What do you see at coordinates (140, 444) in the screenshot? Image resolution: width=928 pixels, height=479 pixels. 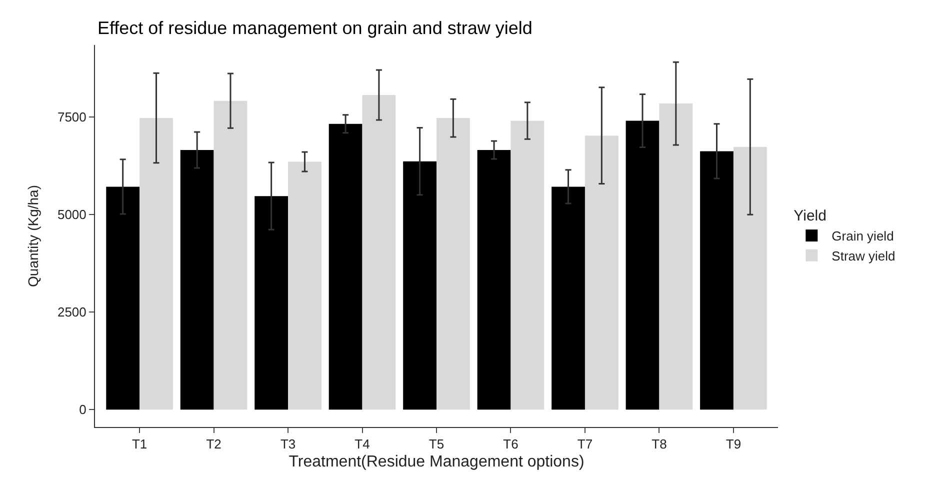 I see `x-tick-label: T1` at bounding box center [140, 444].